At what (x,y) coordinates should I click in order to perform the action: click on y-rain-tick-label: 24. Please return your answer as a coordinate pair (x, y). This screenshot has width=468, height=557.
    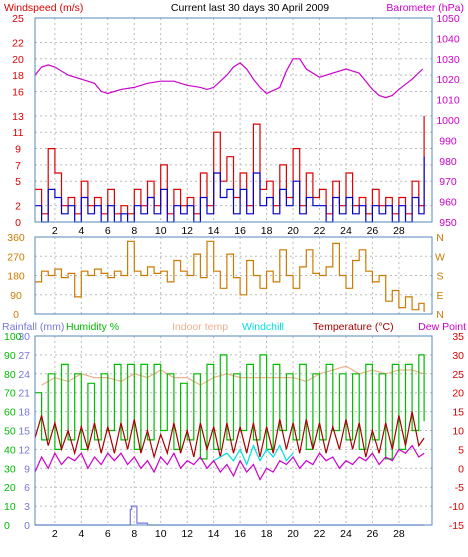
    Looking at the image, I should click on (24, 375).